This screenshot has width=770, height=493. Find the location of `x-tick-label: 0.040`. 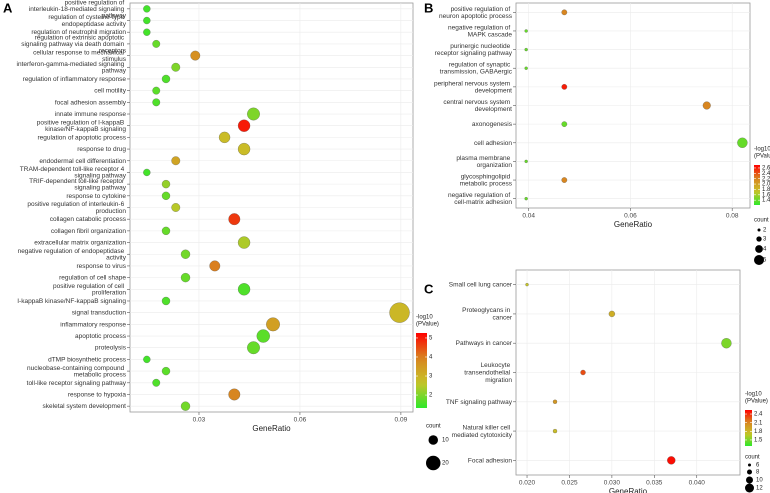

x-tick-label: 0.040 is located at coordinates (697, 483).